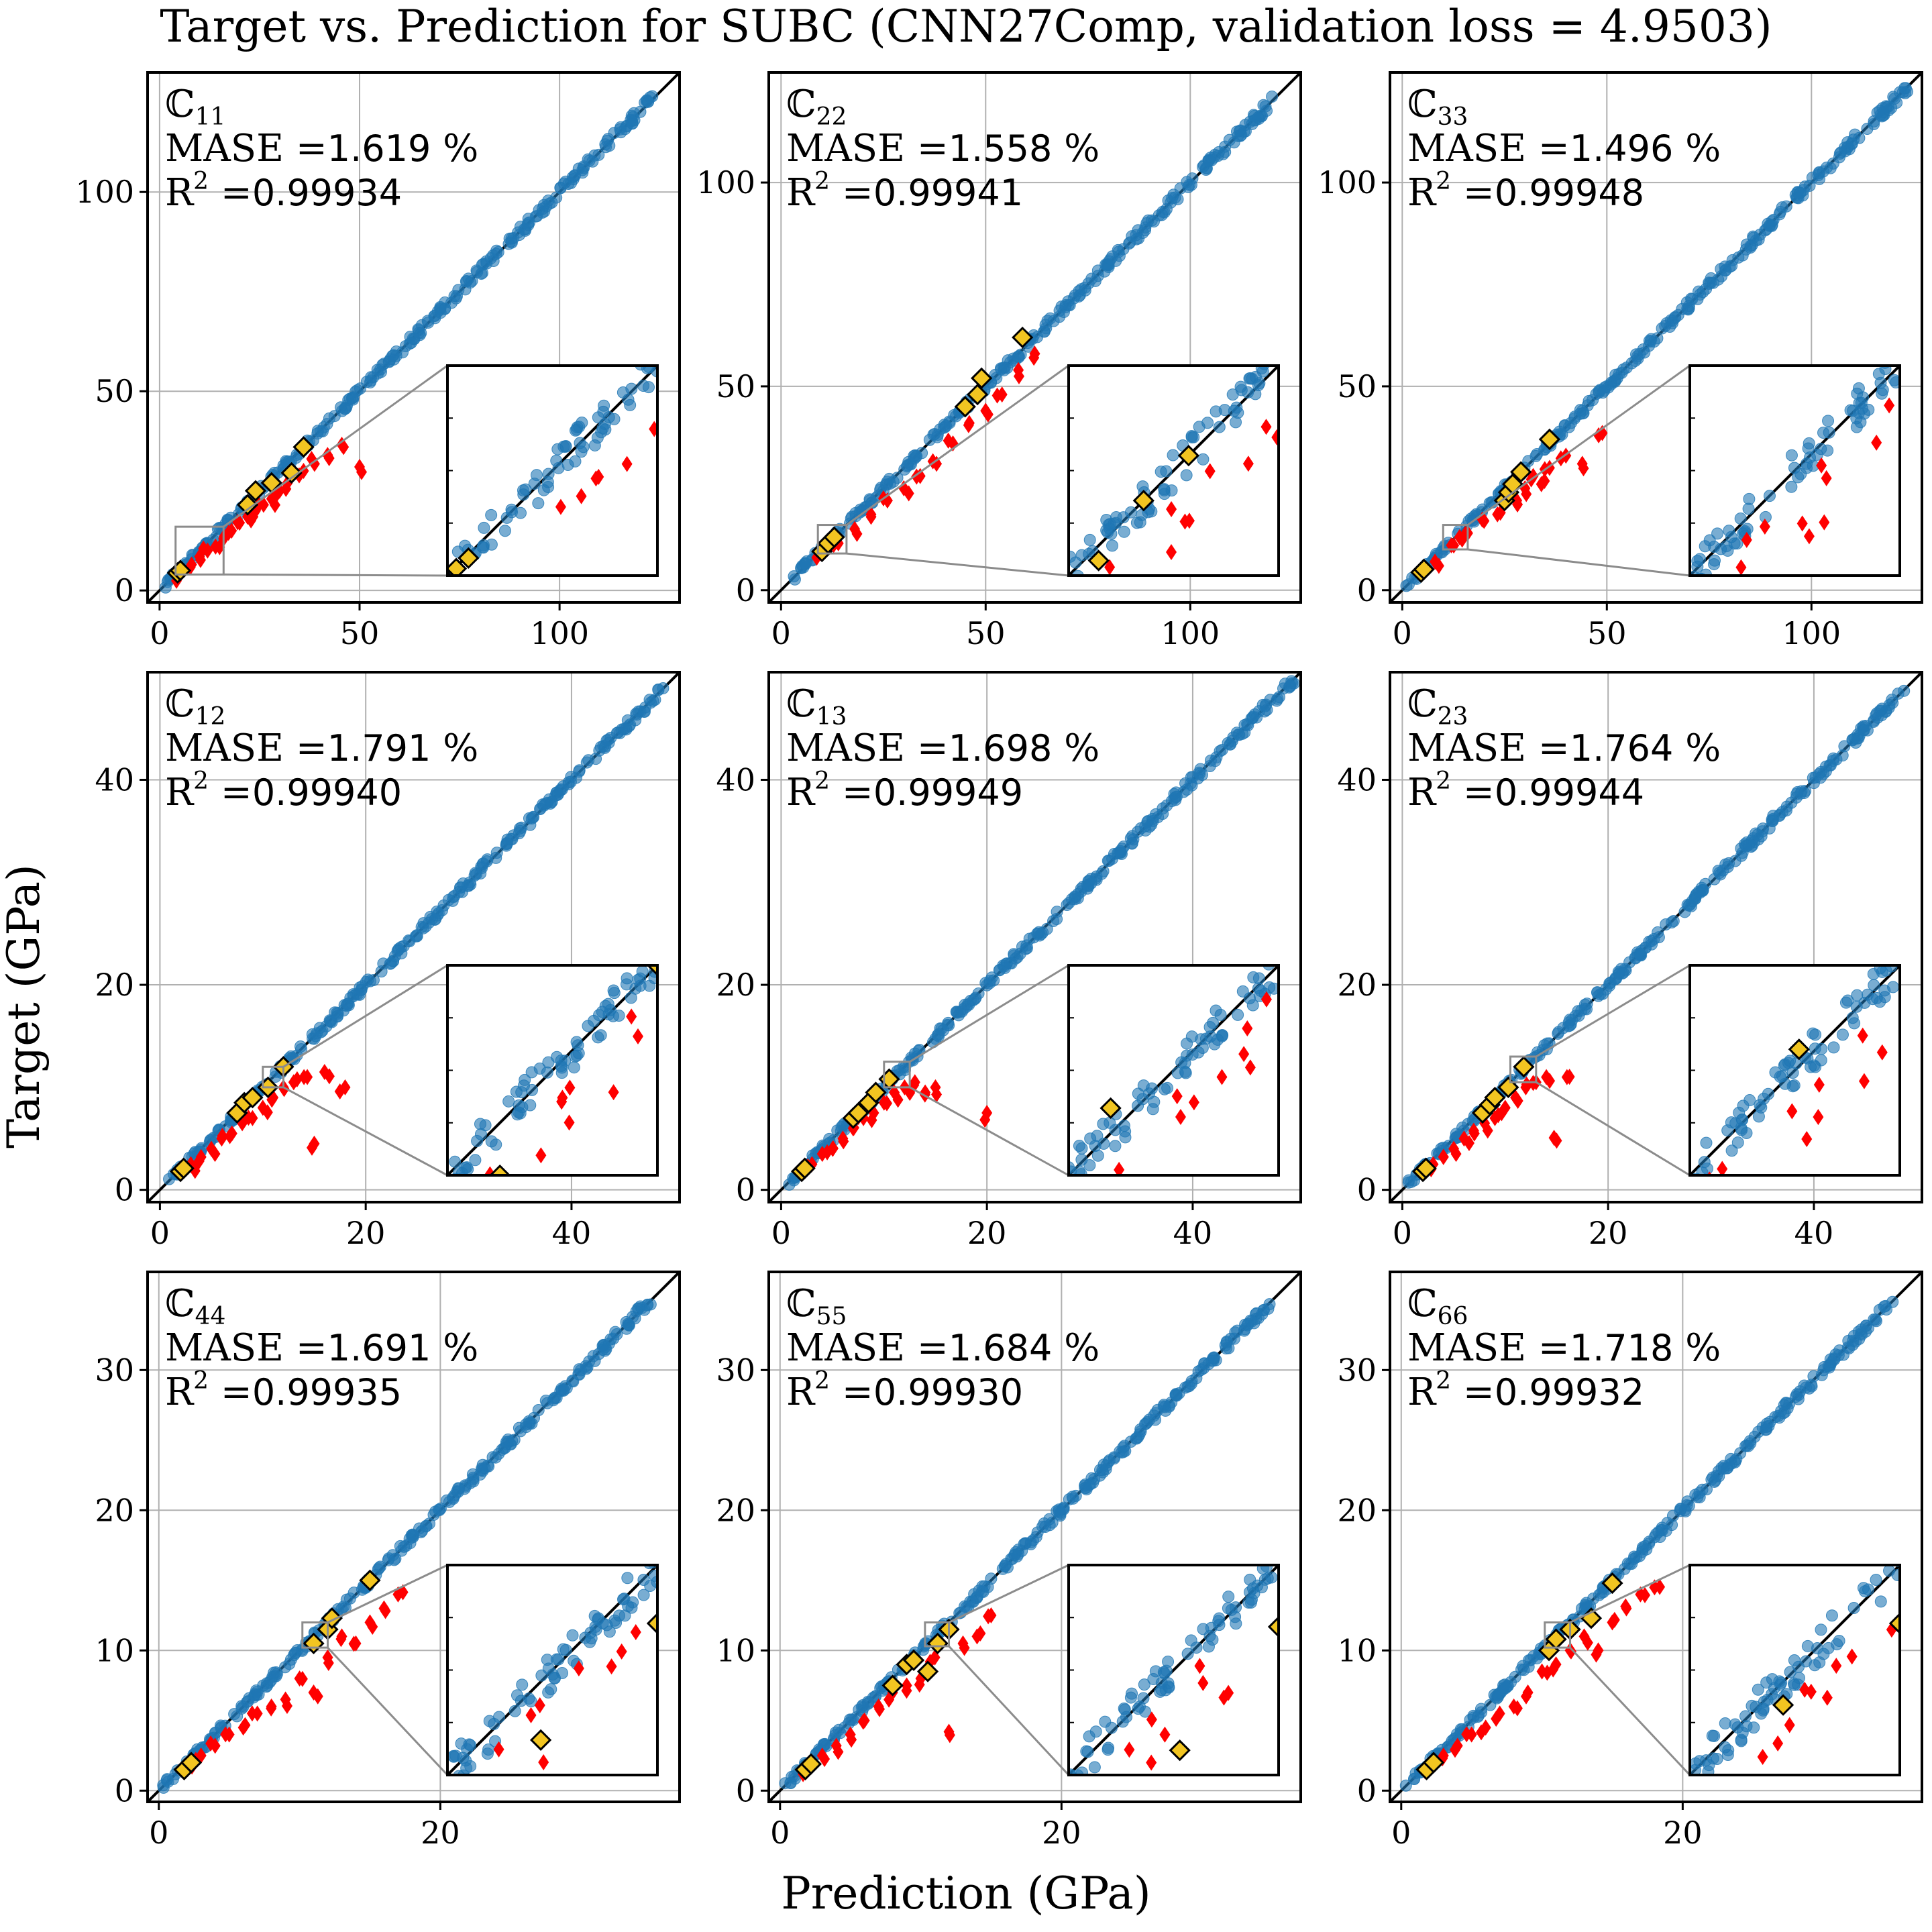 Image resolution: width=1932 pixels, height=1932 pixels. What do you see at coordinates (366, 1233) in the screenshot?
I see `x-tick-label: 20` at bounding box center [366, 1233].